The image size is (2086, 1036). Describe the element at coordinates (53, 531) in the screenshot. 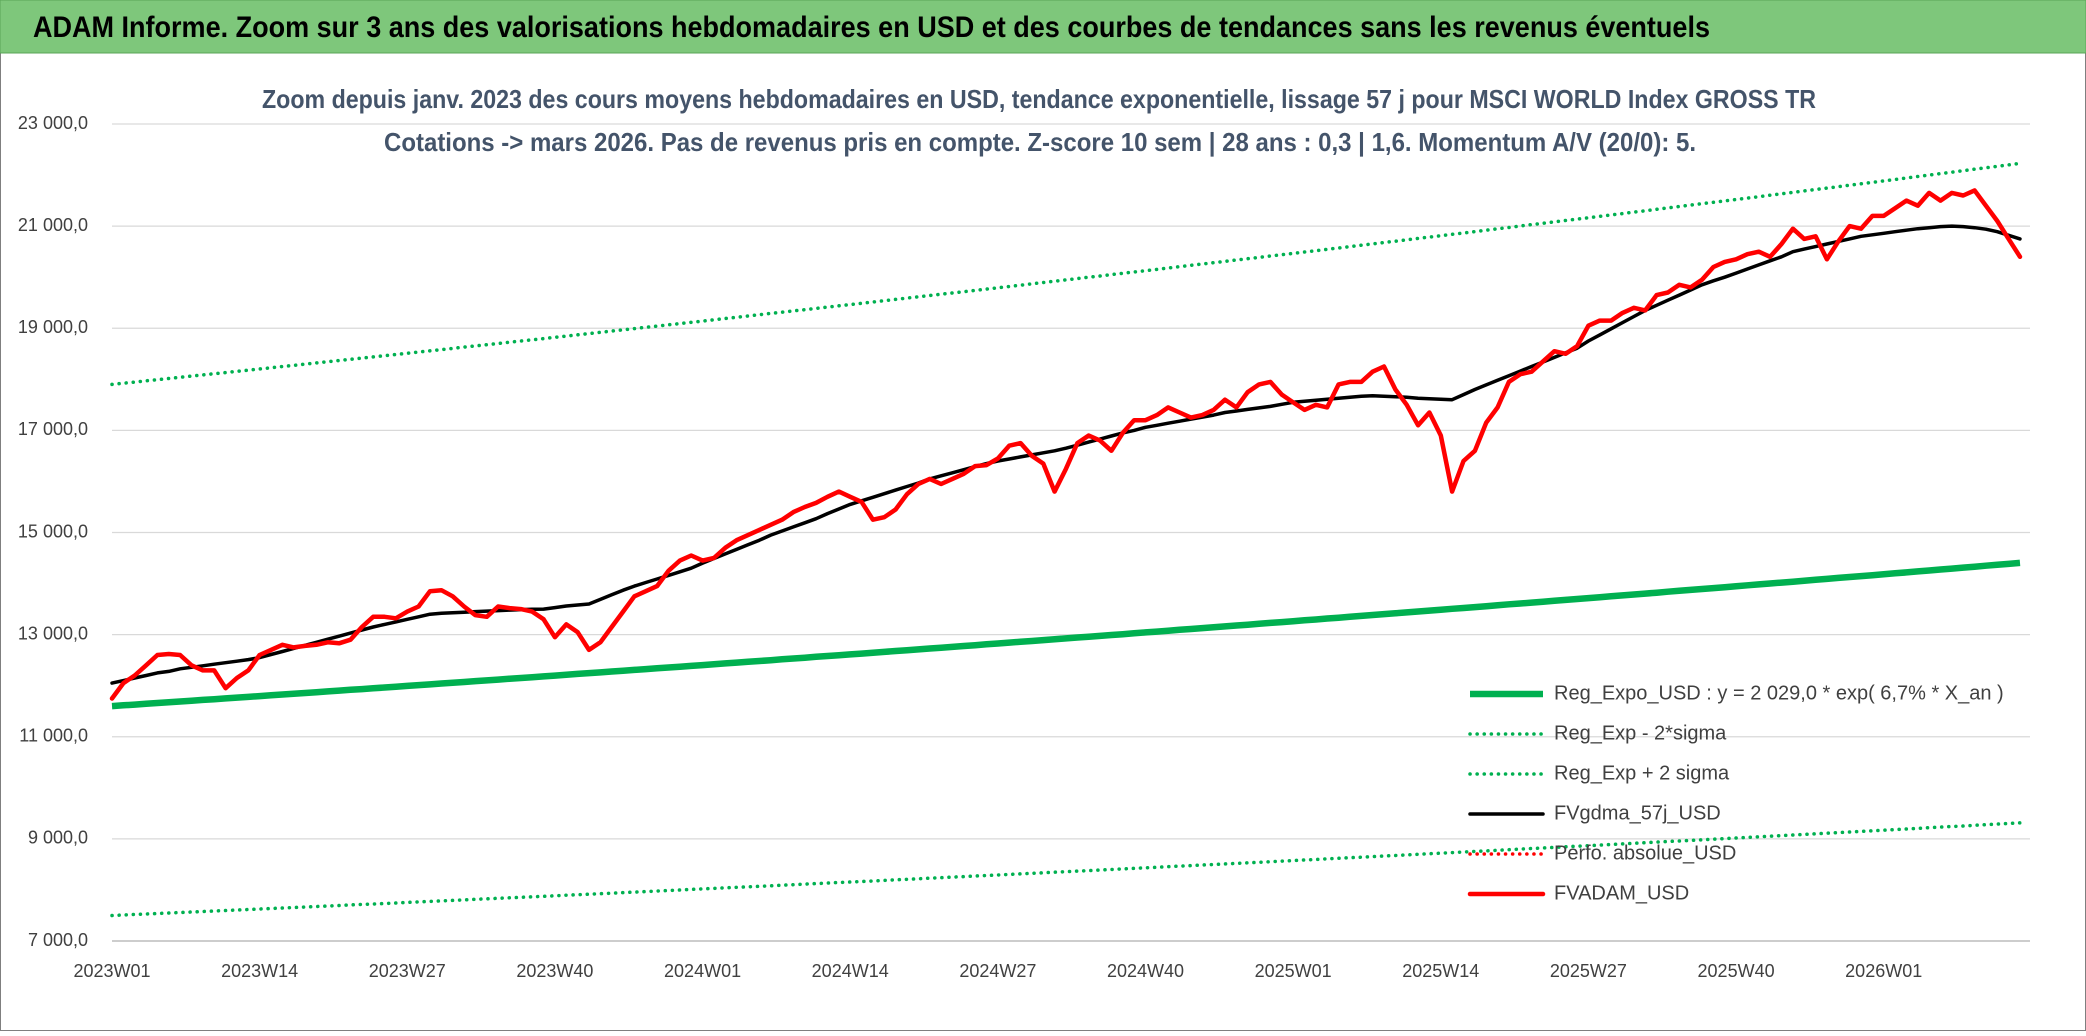

I see `y-tick-label: 15 000,0` at that location.